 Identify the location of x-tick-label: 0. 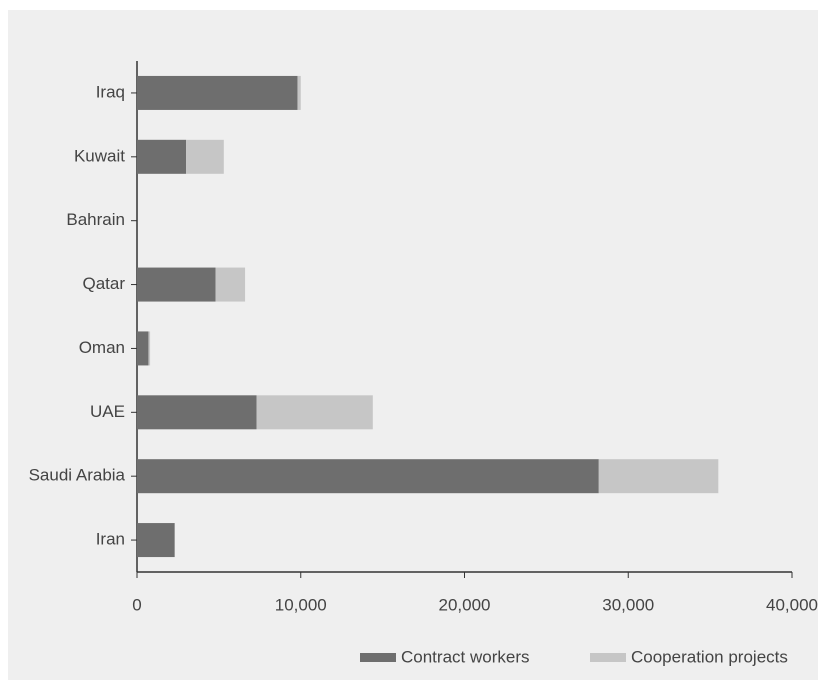
(136, 604).